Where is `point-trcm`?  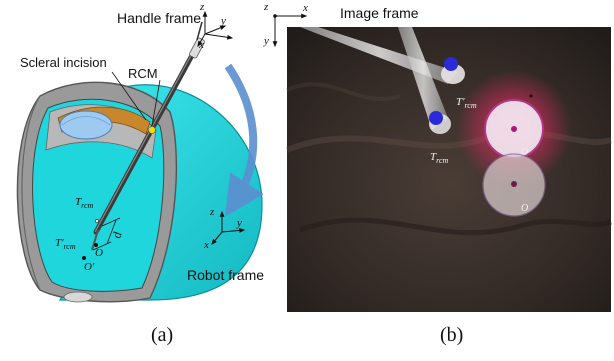 point-trcm is located at coordinates (97, 221).